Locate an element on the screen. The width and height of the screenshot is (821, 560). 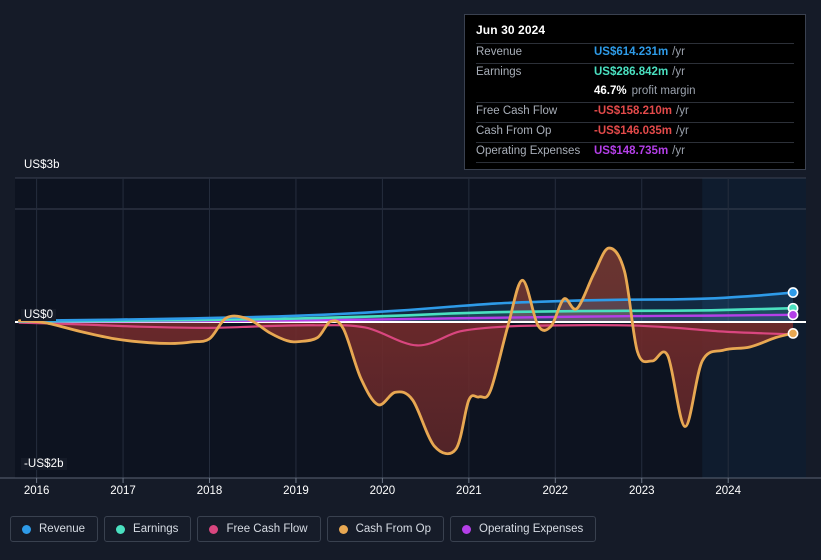
tooltip-row: Free Cash Flow -US$158.210m/yr is located at coordinates (635, 112).